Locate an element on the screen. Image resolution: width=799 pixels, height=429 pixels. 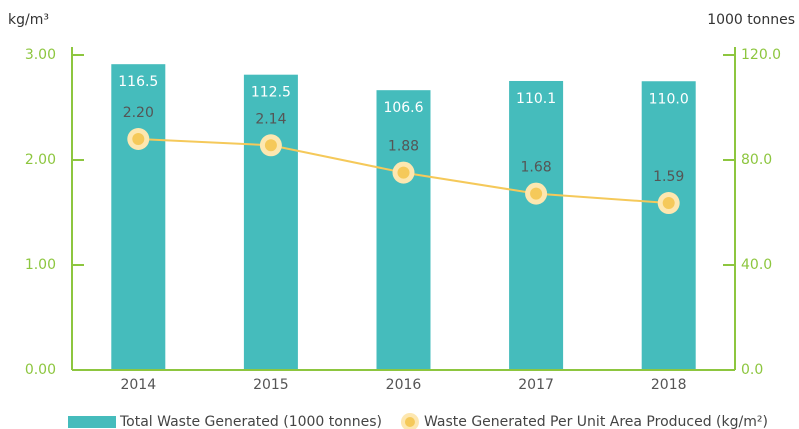
y2-tick-label: 0.0 is located at coordinates (752, 370).